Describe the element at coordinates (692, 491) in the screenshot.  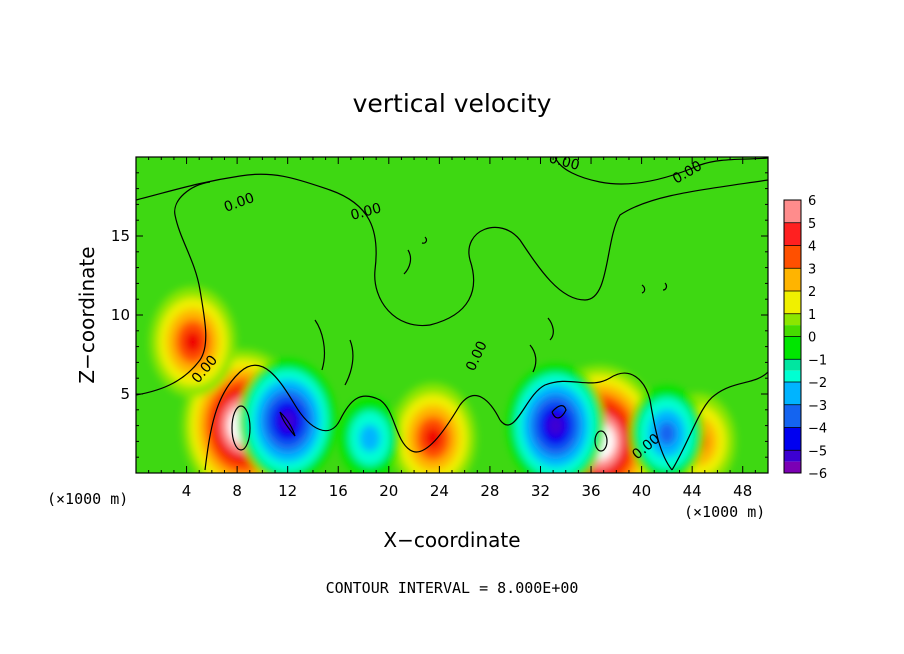
I see `x-tick-label: 44` at that location.